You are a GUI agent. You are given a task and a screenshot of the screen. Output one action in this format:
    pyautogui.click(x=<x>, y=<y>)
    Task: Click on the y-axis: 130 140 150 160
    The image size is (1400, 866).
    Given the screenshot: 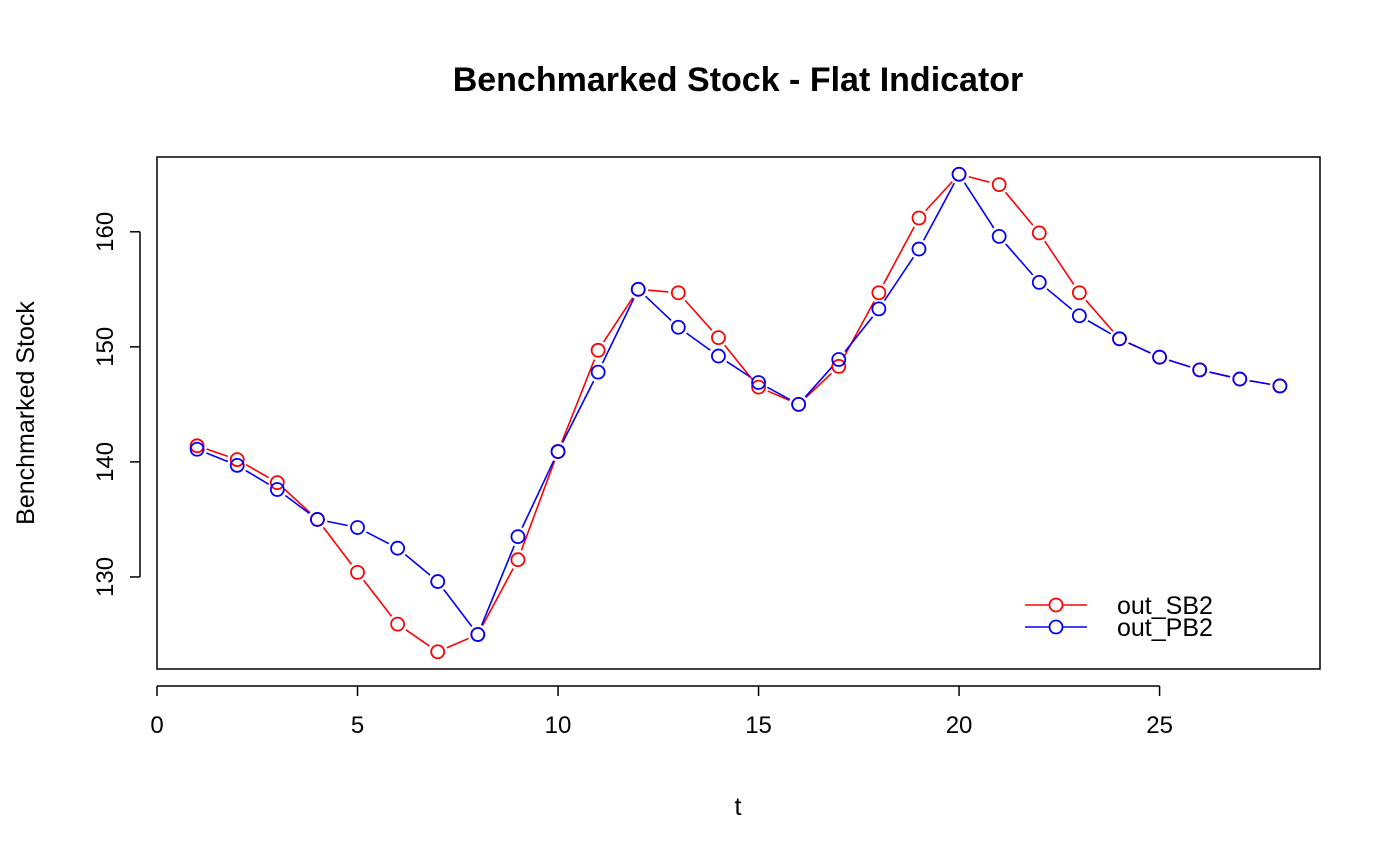 What is the action you would take?
    pyautogui.click(x=116, y=404)
    